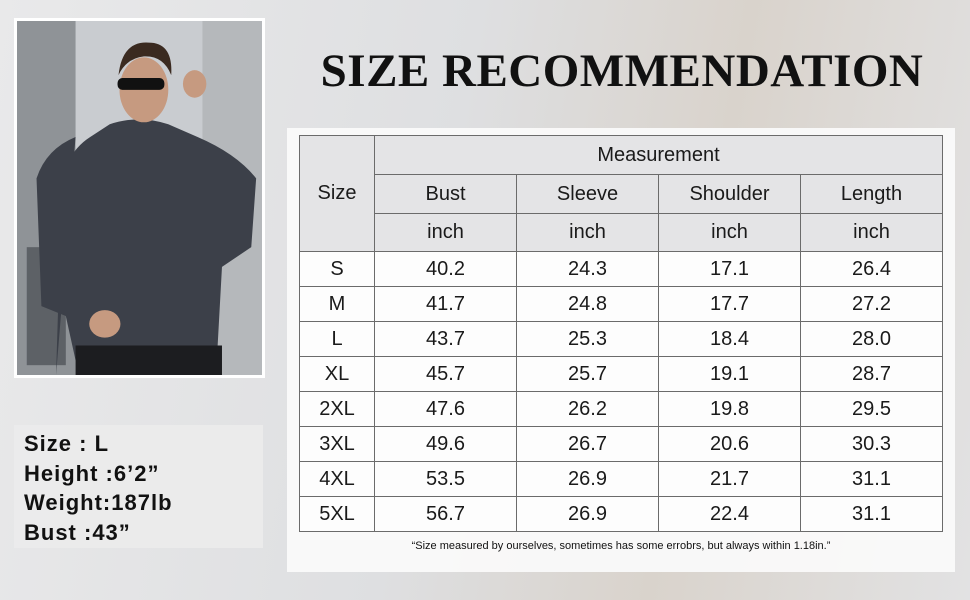 The image size is (970, 600). Describe the element at coordinates (871, 194) in the screenshot. I see `column-header: Length` at that location.